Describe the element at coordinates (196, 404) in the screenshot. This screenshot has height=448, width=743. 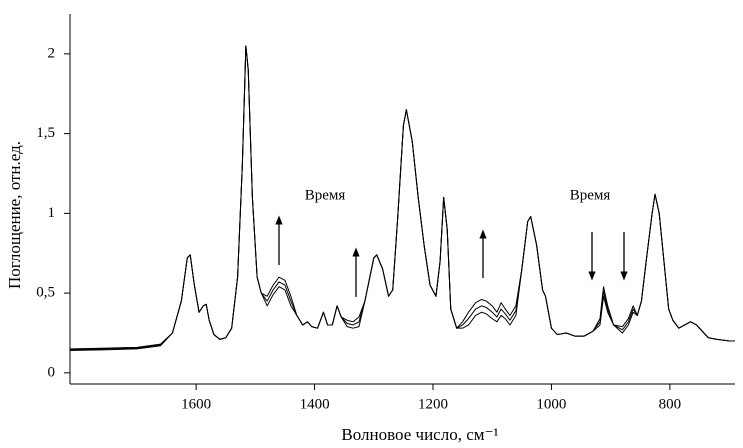
I see `x-tick-label: 1600` at that location.